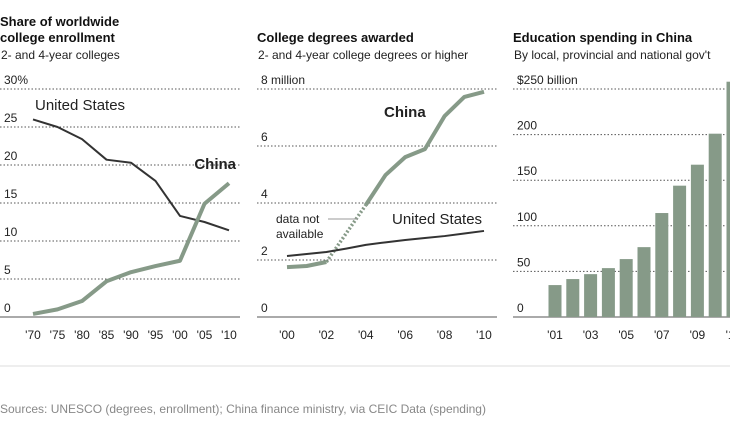  What do you see at coordinates (527, 126) in the screenshot?
I see `y-tick-label: 200` at bounding box center [527, 126].